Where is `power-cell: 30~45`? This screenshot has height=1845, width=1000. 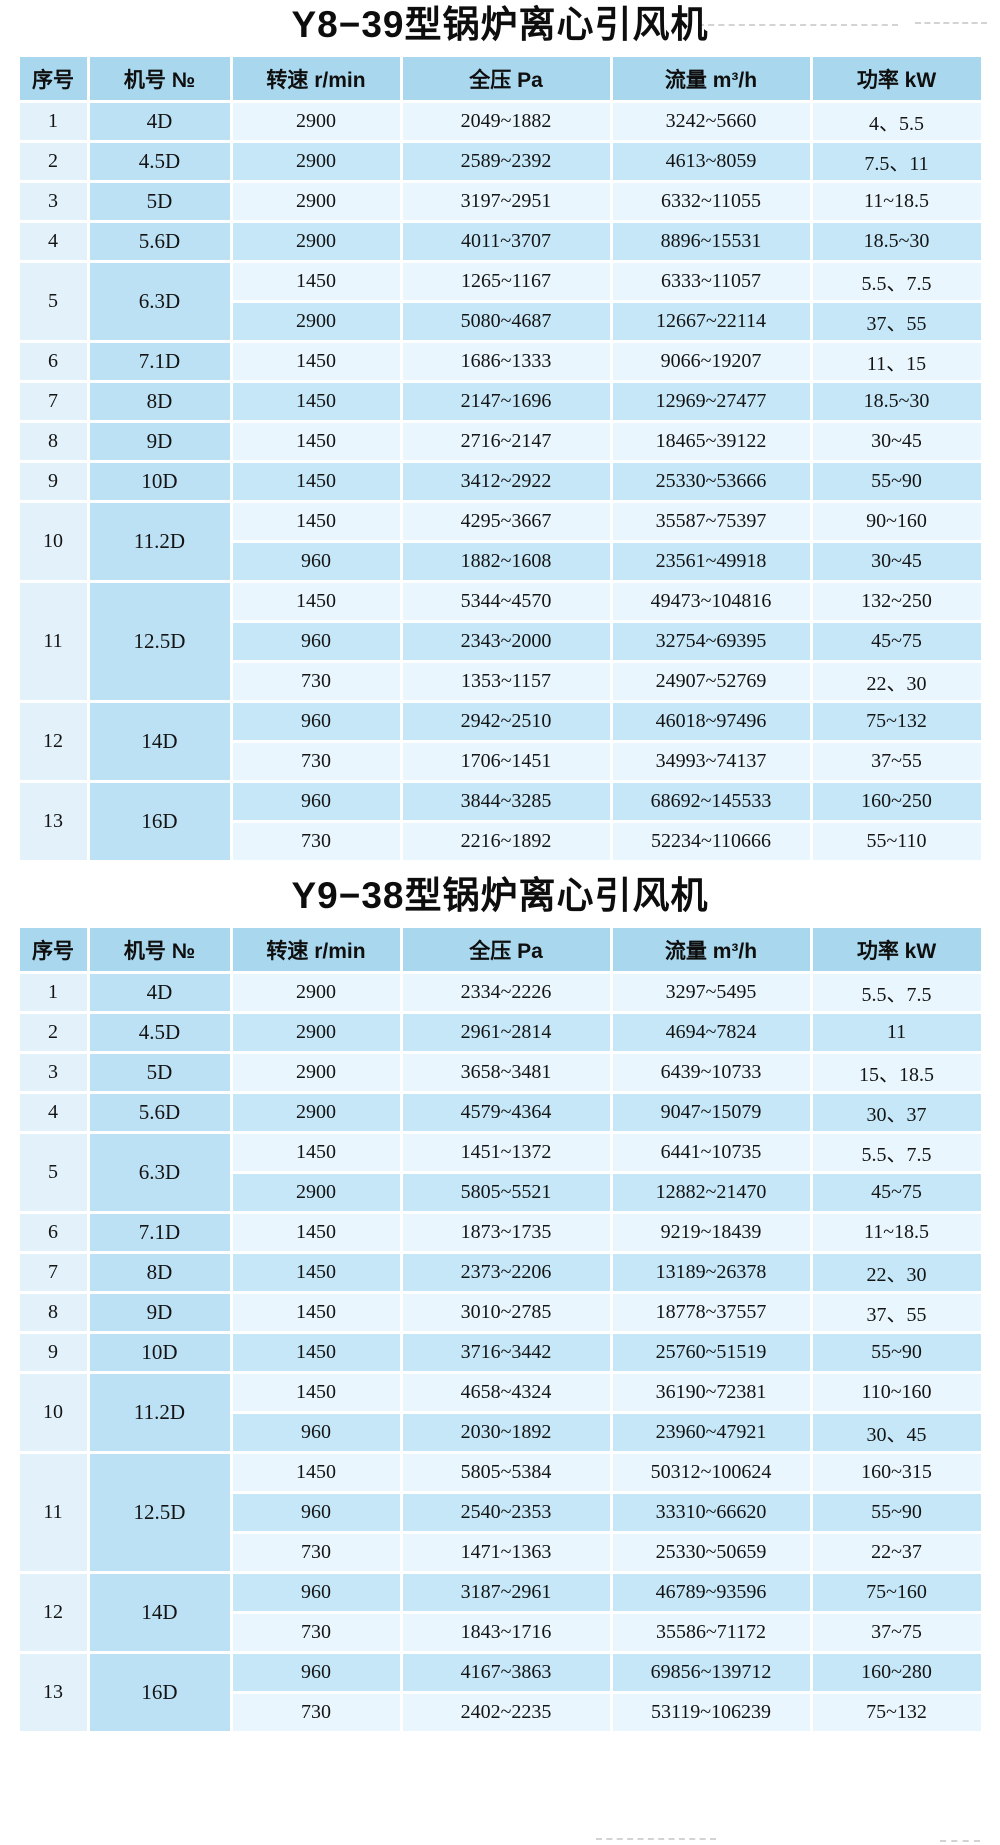
power-cell: 30~45 is located at coordinates (896, 441).